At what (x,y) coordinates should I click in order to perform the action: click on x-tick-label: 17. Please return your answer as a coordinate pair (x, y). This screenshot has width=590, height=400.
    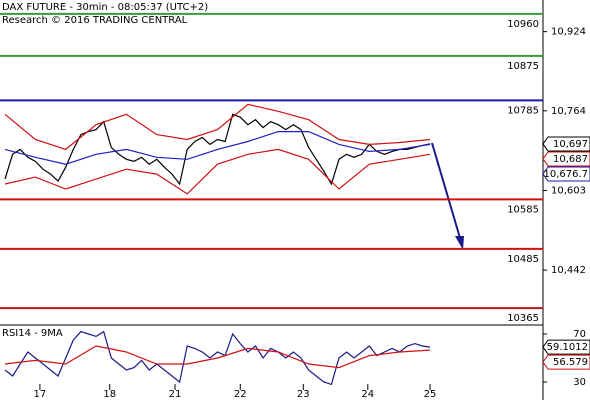
    Looking at the image, I should click on (40, 394).